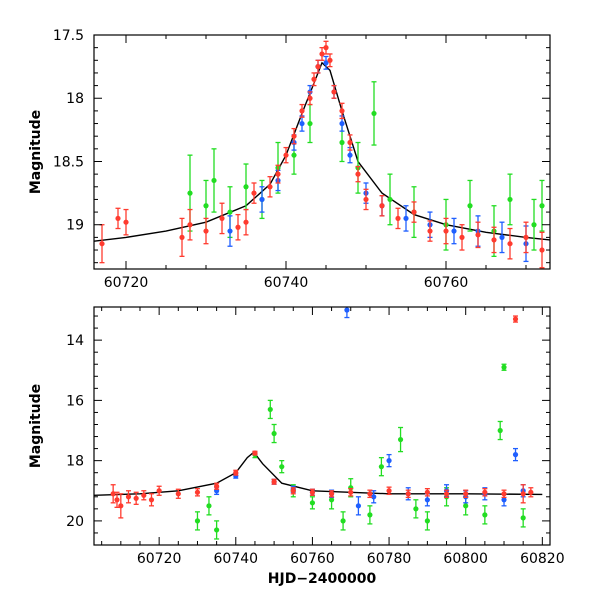  What do you see at coordinates (68, 162) in the screenshot?
I see `y-tick-label: 18.5` at bounding box center [68, 162].